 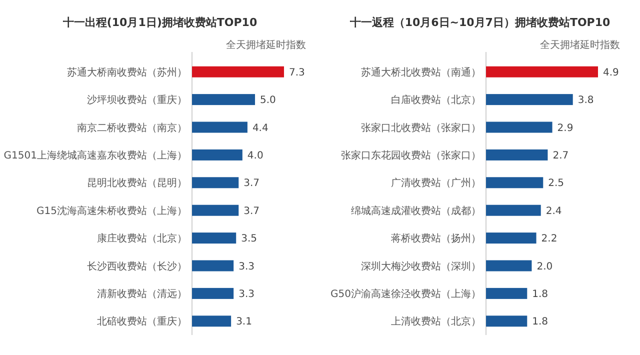 What do you see at coordinates (297, 72) in the screenshot?
I see `data-label: 7.3` at bounding box center [297, 72].